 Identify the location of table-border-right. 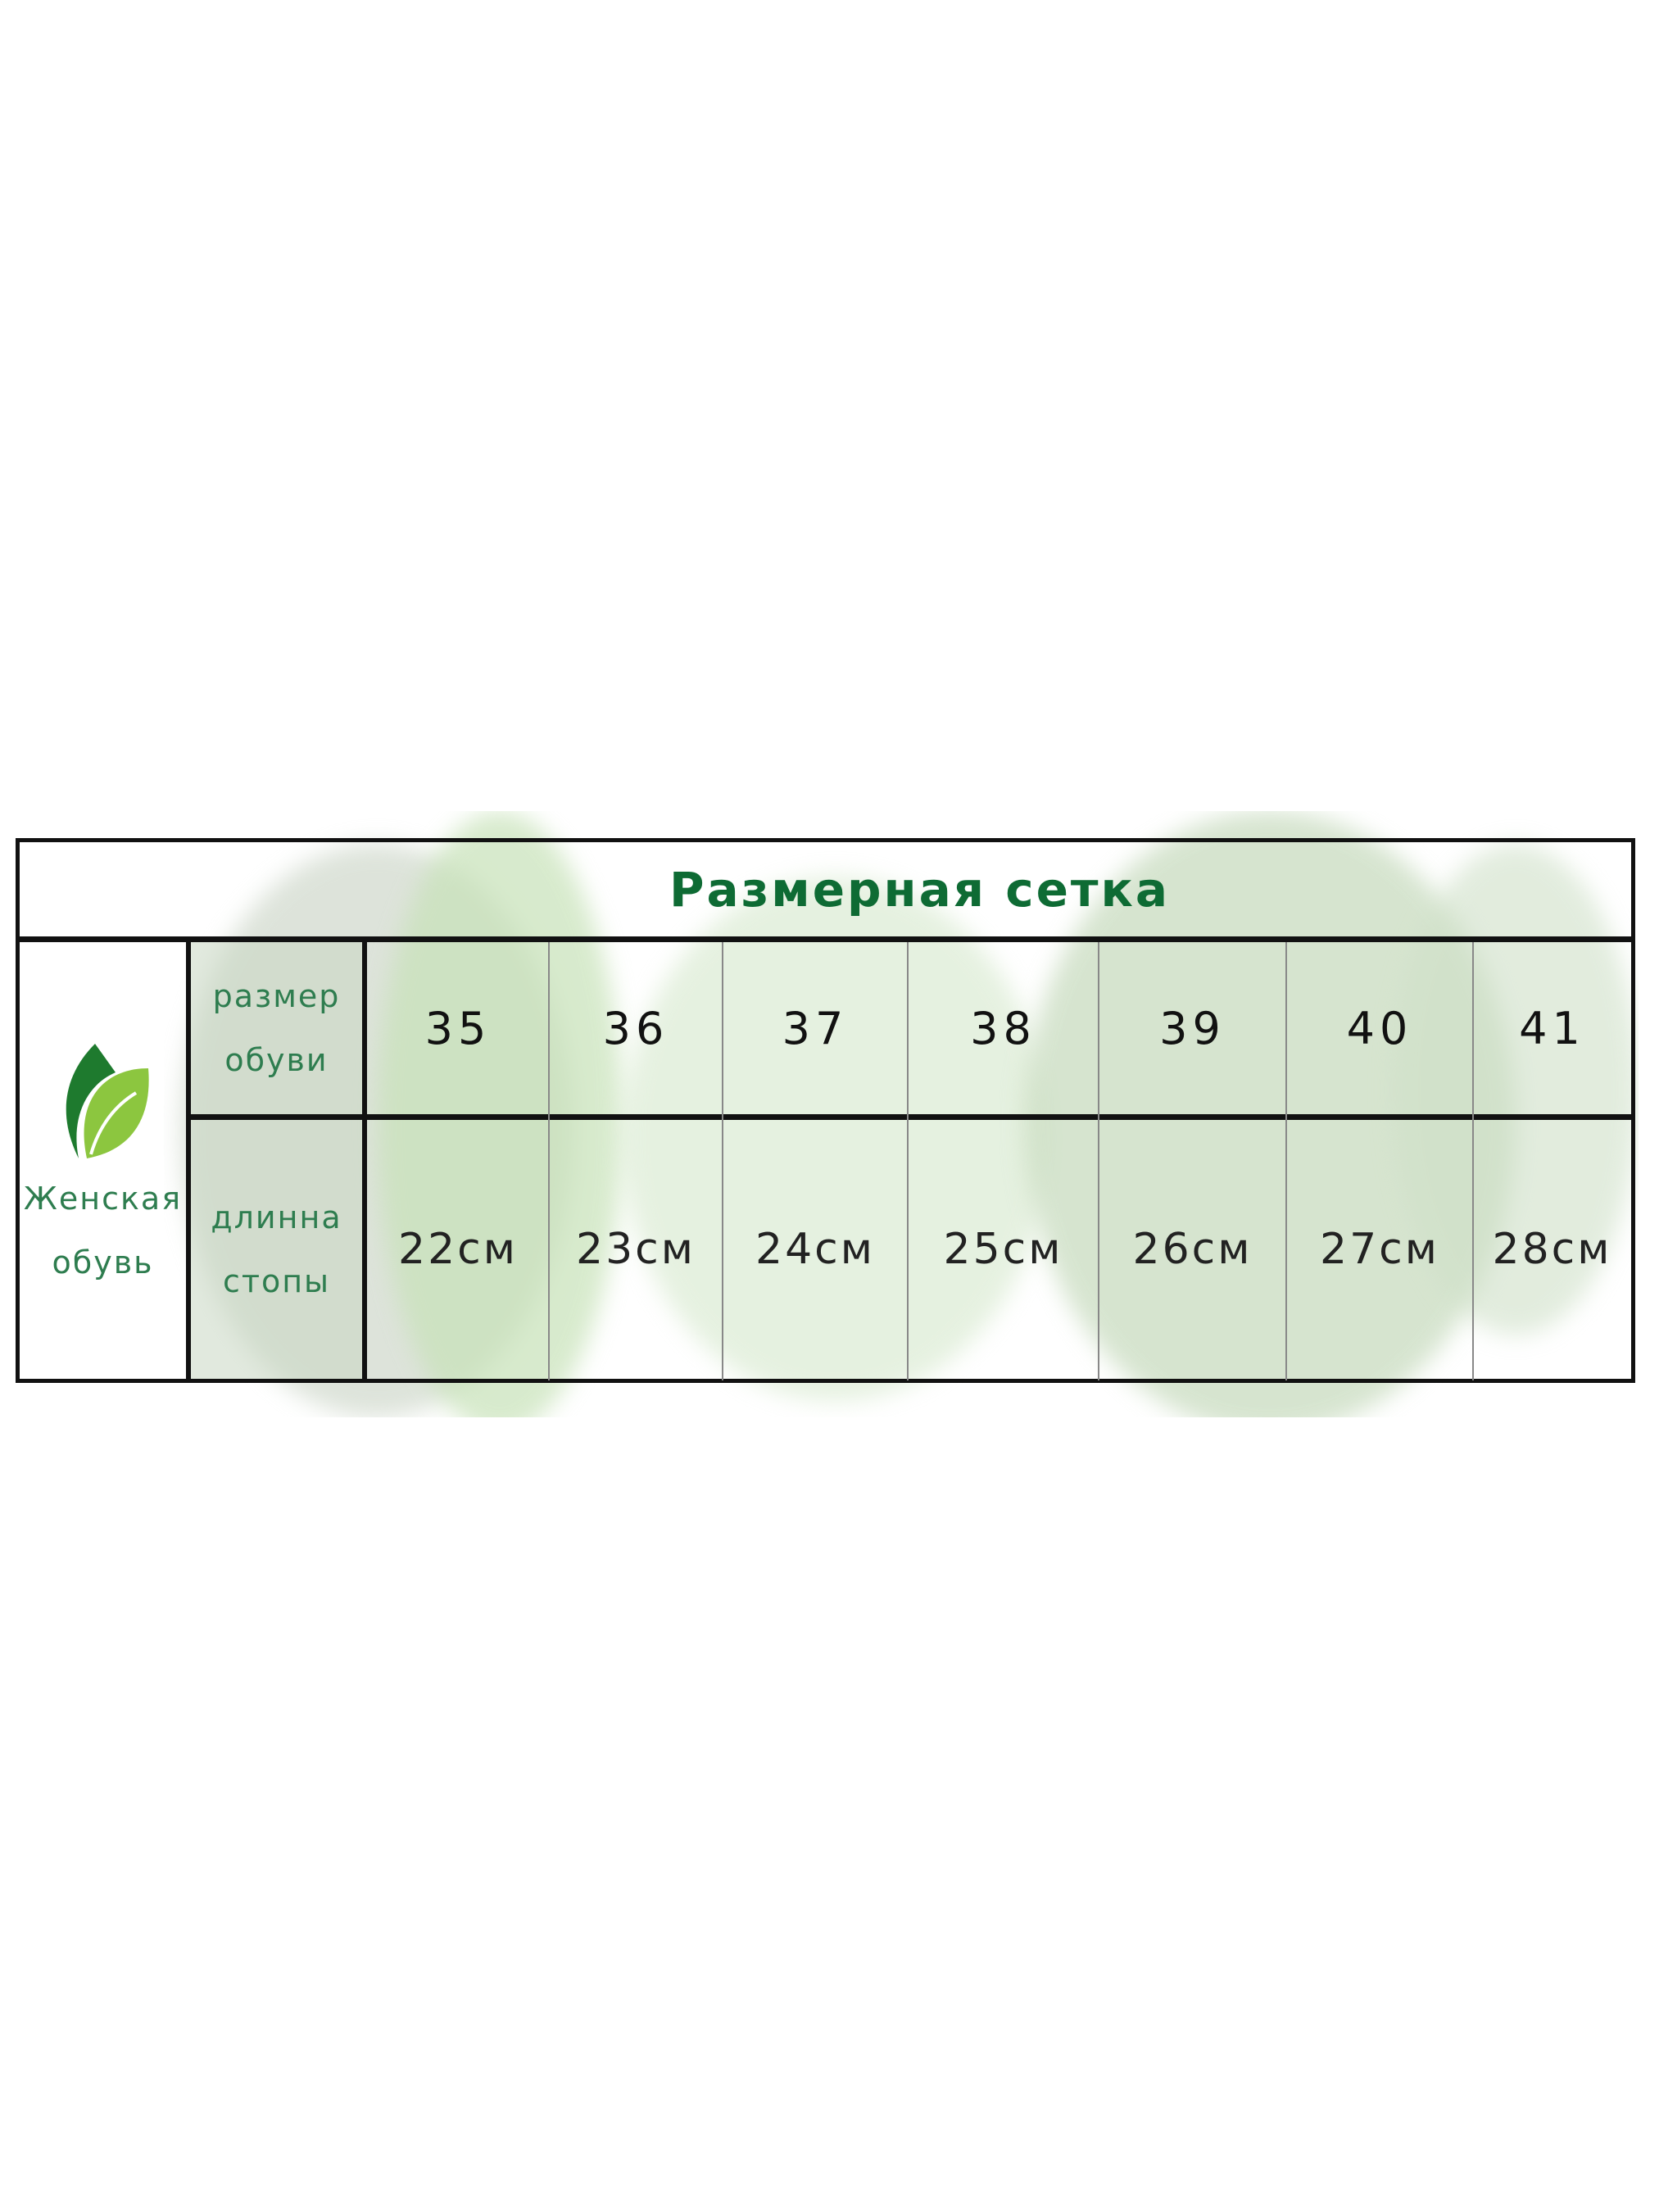
(1633, 1110).